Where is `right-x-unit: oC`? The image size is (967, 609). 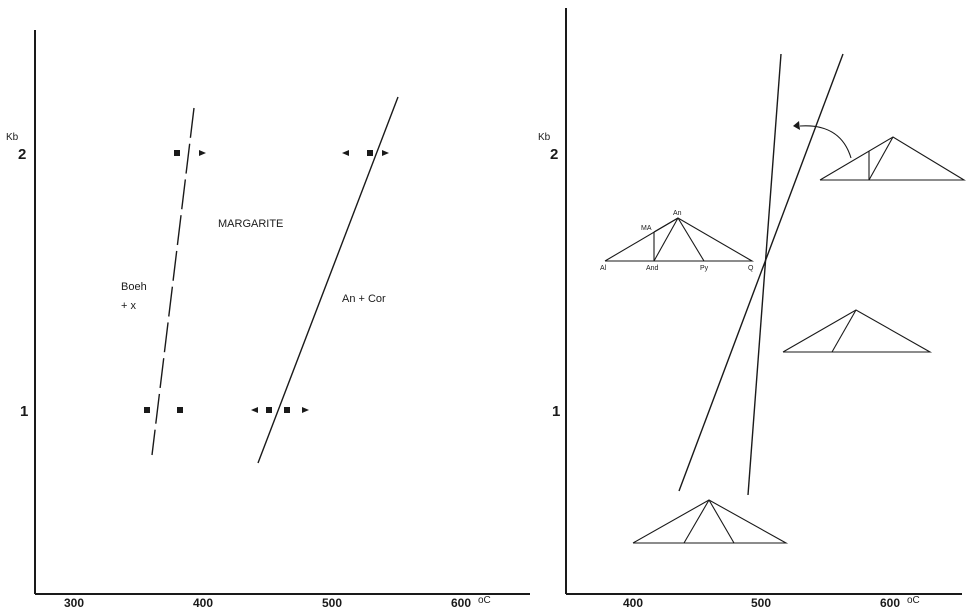 right-x-unit: oC is located at coordinates (913, 600).